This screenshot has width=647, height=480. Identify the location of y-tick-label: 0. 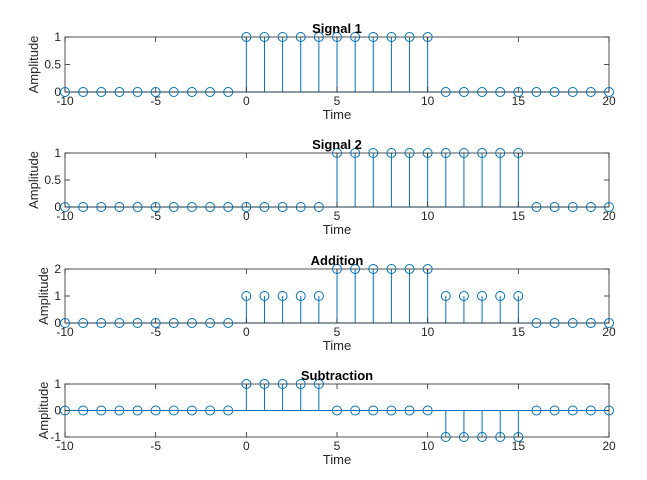
(57, 411).